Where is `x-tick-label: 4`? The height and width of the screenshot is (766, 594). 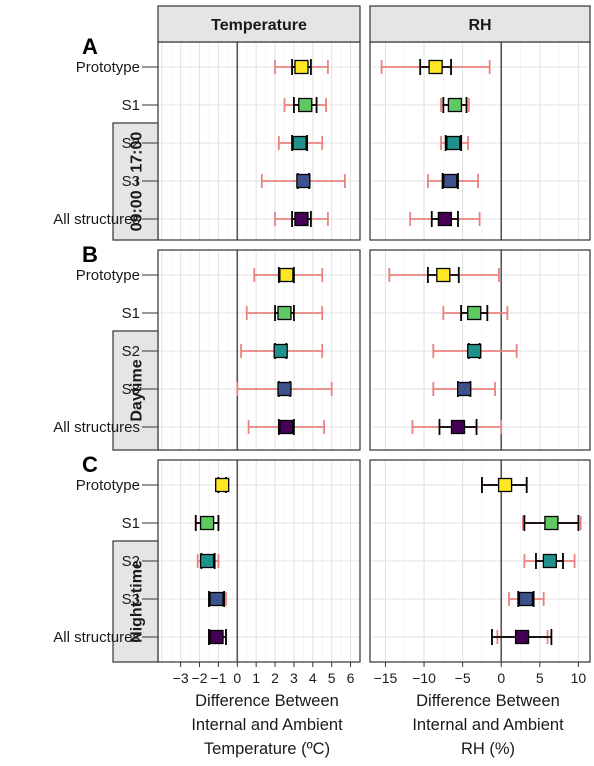 x-tick-label: 4 is located at coordinates (313, 678).